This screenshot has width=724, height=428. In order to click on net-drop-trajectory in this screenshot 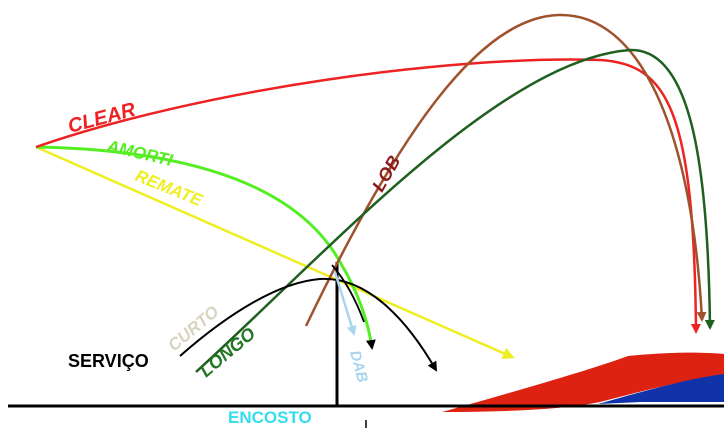, I will do `click(348, 293)`.